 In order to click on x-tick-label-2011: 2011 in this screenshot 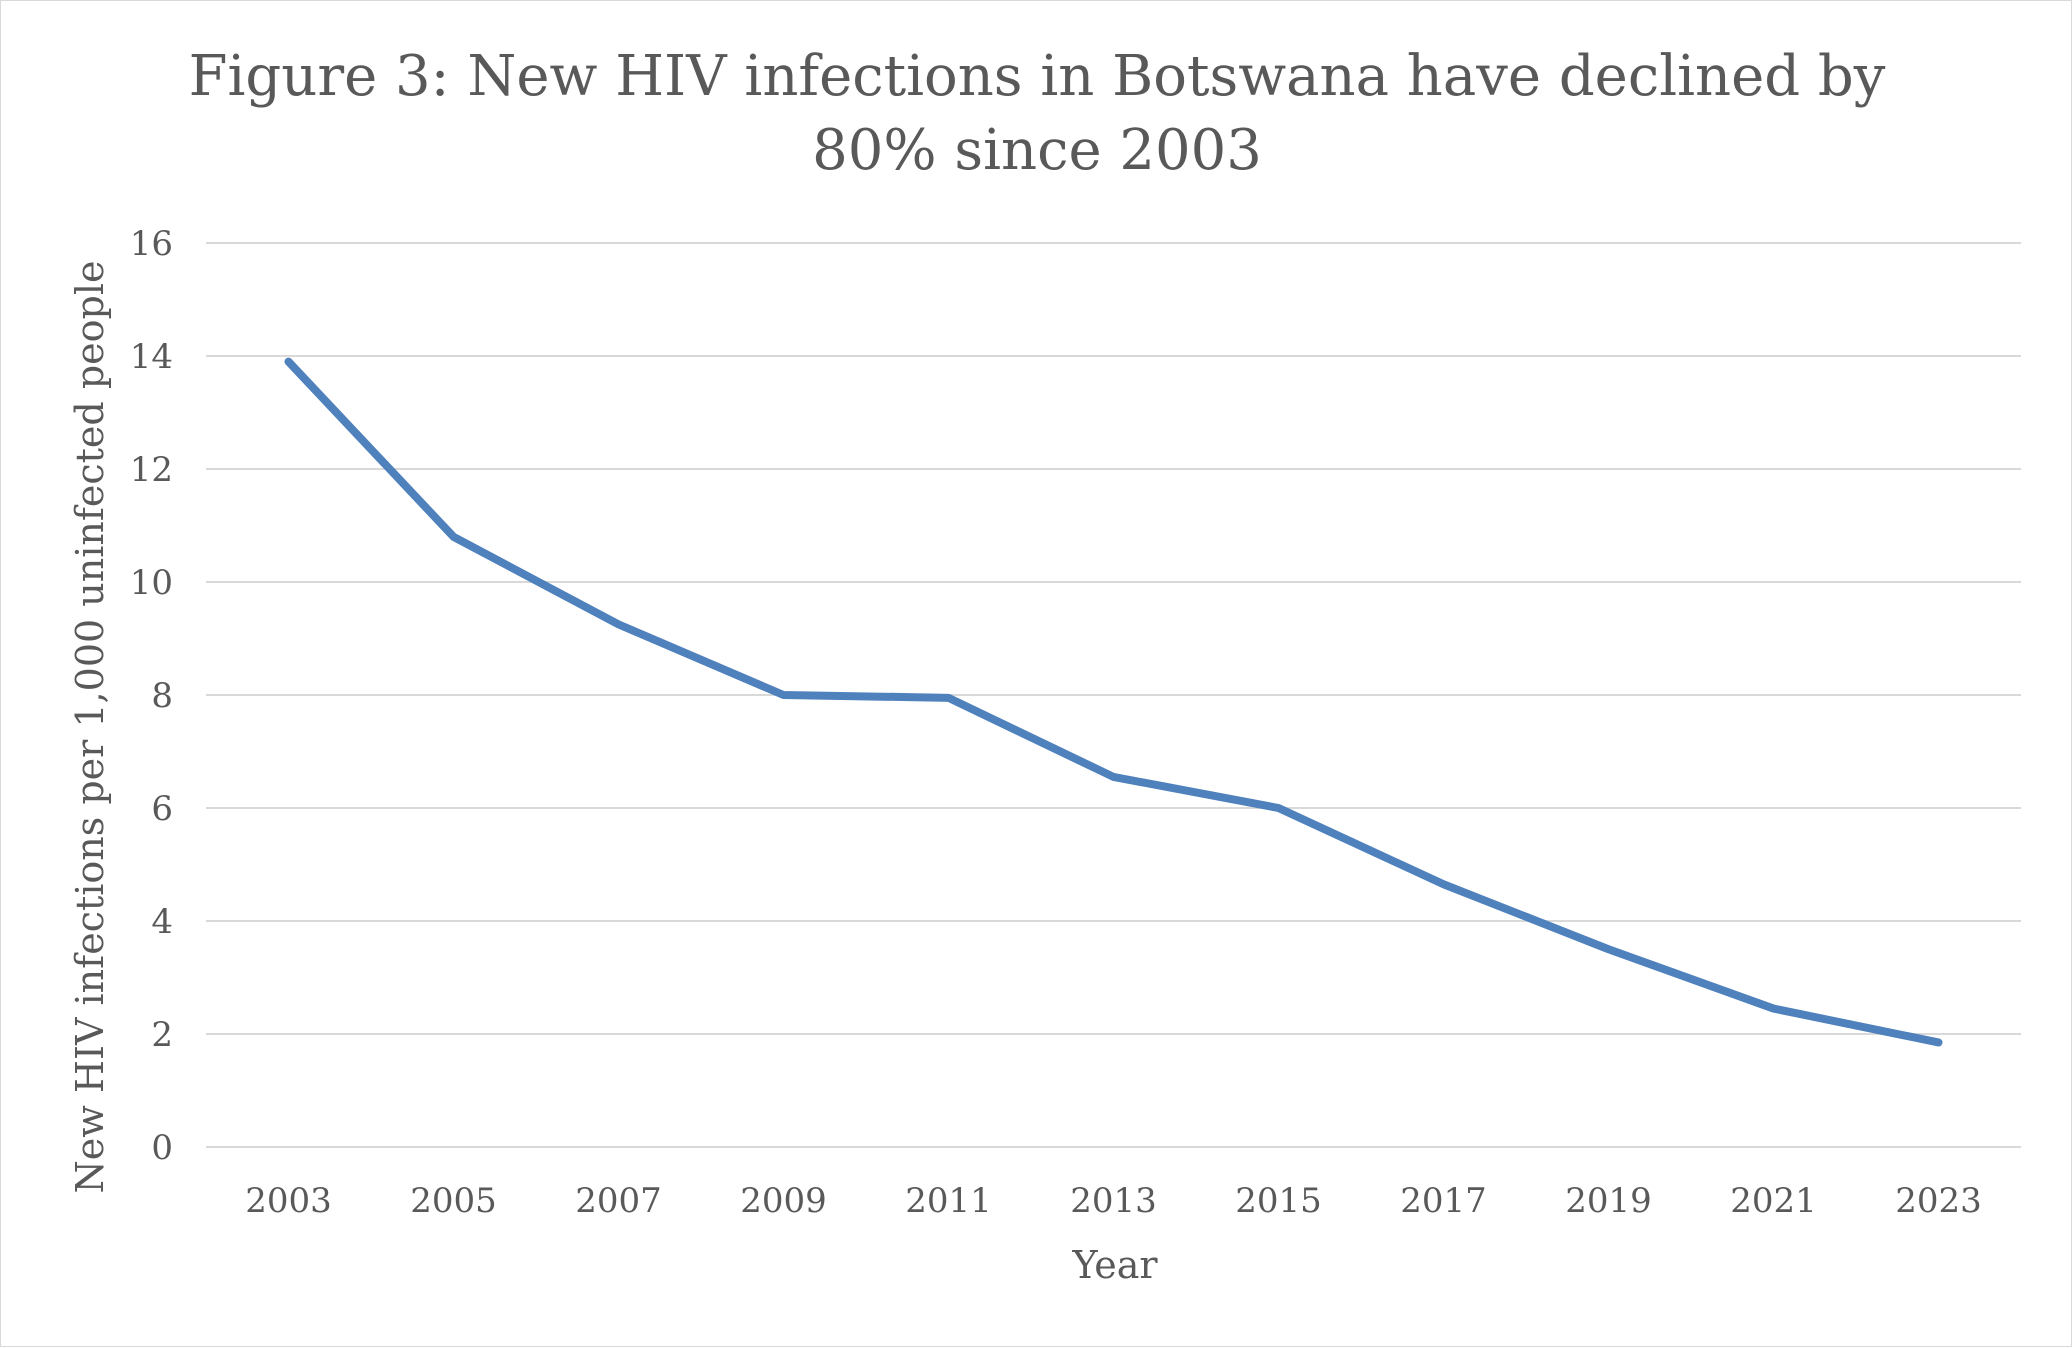, I will do `click(948, 1201)`.